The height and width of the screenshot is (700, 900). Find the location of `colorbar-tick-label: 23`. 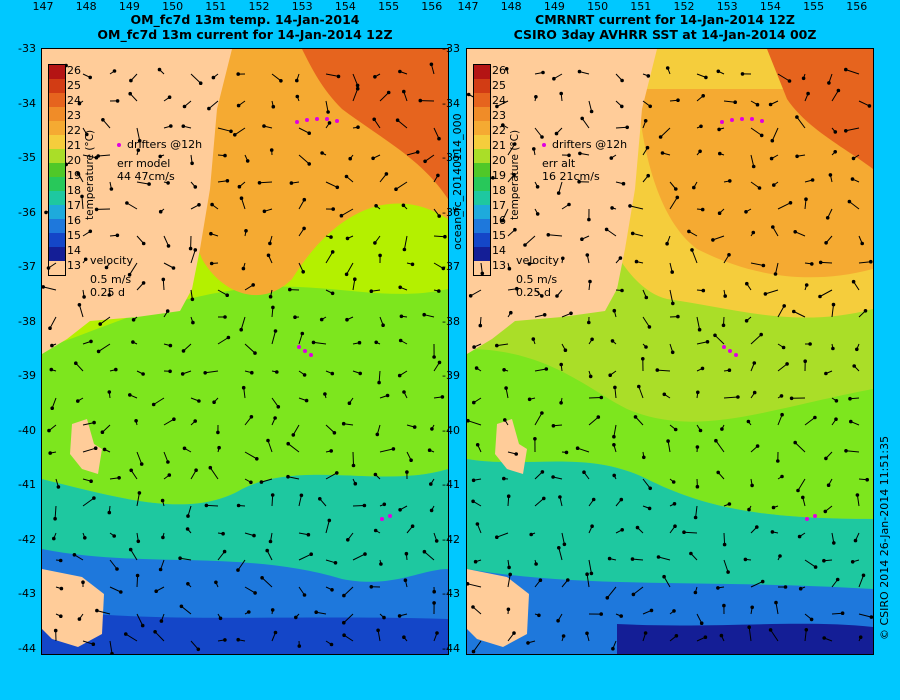

colorbar-tick-label: 23 is located at coordinates (74, 115).